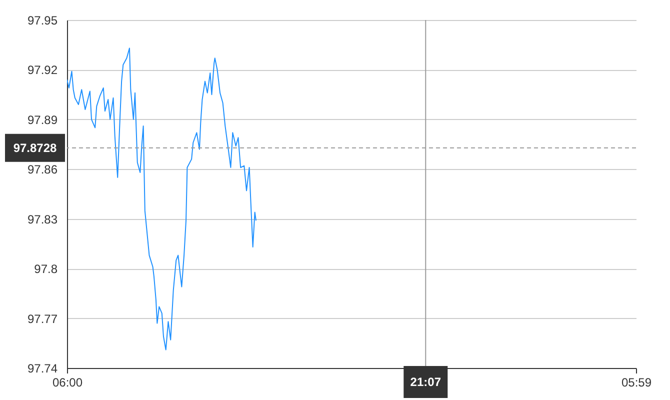 This screenshot has height=400, width=670. What do you see at coordinates (42, 70) in the screenshot?
I see `y-tick-label: 97.92` at bounding box center [42, 70].